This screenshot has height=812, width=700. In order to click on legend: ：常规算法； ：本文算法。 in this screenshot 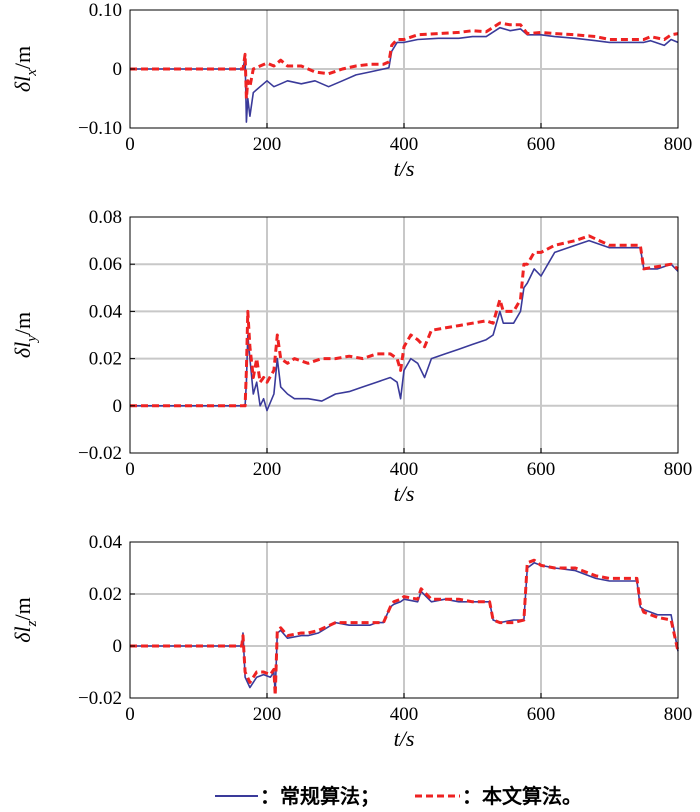, I will do `click(398, 796)`.